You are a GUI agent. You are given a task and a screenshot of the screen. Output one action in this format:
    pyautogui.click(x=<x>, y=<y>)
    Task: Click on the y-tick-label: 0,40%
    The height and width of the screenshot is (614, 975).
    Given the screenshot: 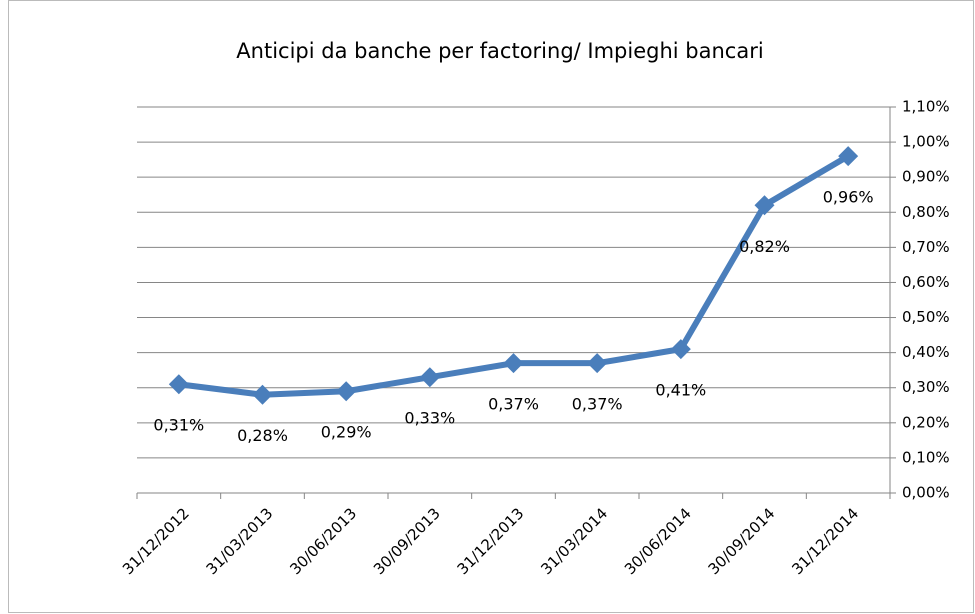 What is the action you would take?
    pyautogui.click(x=926, y=352)
    